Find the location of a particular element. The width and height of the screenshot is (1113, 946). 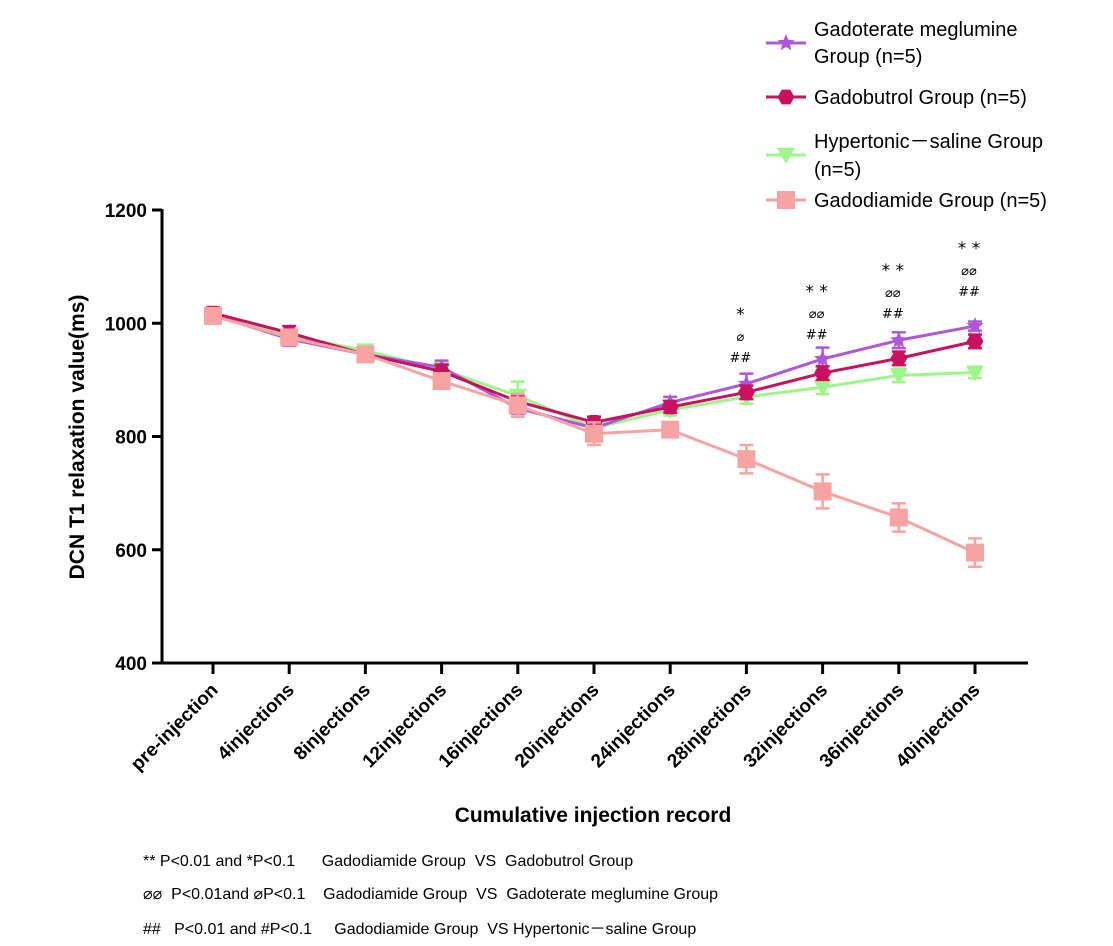

x-tick-label: 4injections is located at coordinates (256, 722).